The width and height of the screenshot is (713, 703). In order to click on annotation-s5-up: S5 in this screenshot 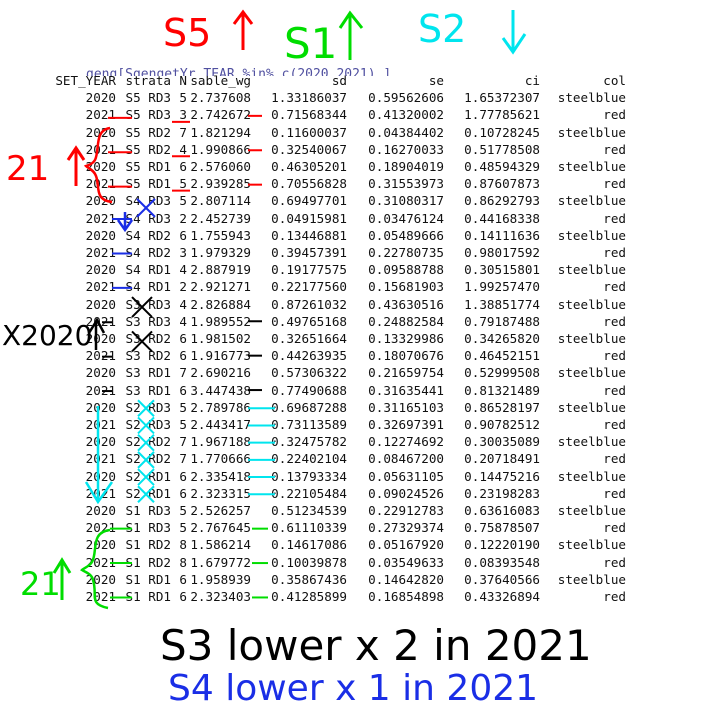, I will do `click(208, 32)`.